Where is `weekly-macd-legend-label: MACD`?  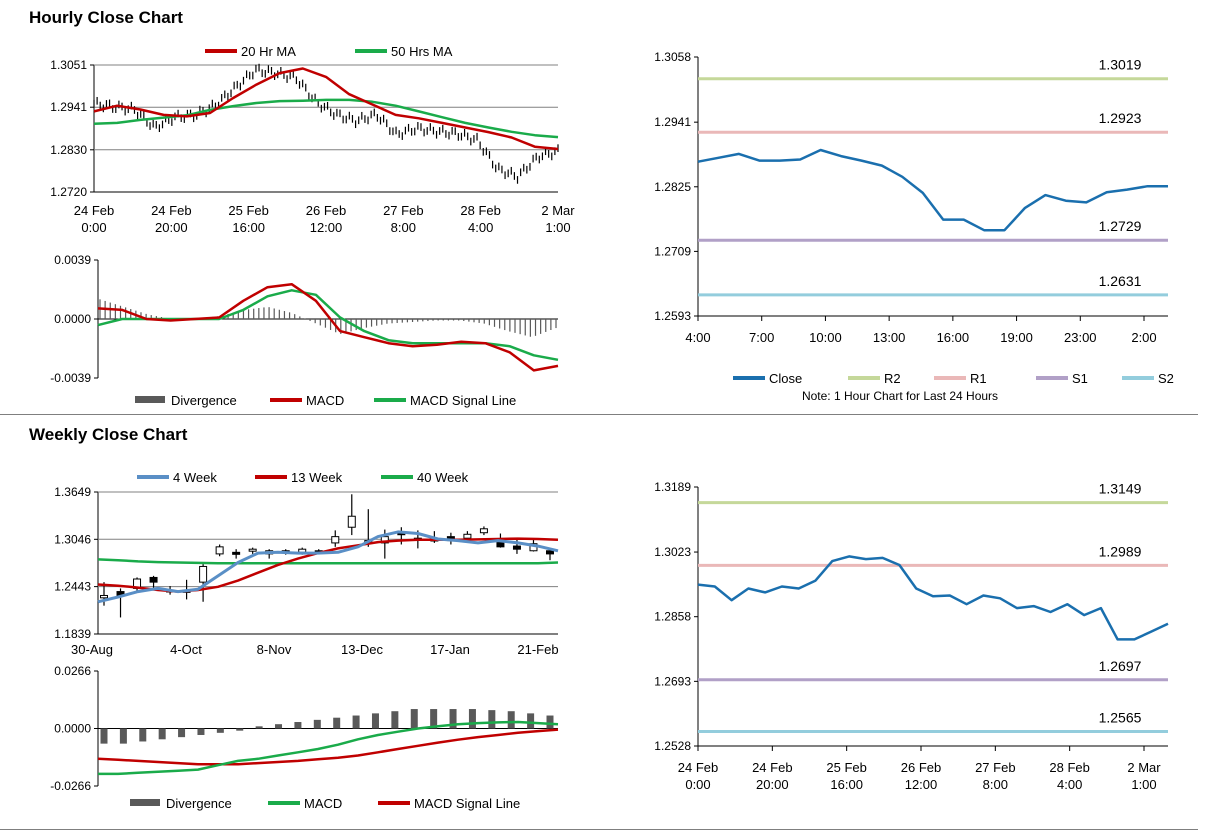 weekly-macd-legend-label: MACD is located at coordinates (323, 803).